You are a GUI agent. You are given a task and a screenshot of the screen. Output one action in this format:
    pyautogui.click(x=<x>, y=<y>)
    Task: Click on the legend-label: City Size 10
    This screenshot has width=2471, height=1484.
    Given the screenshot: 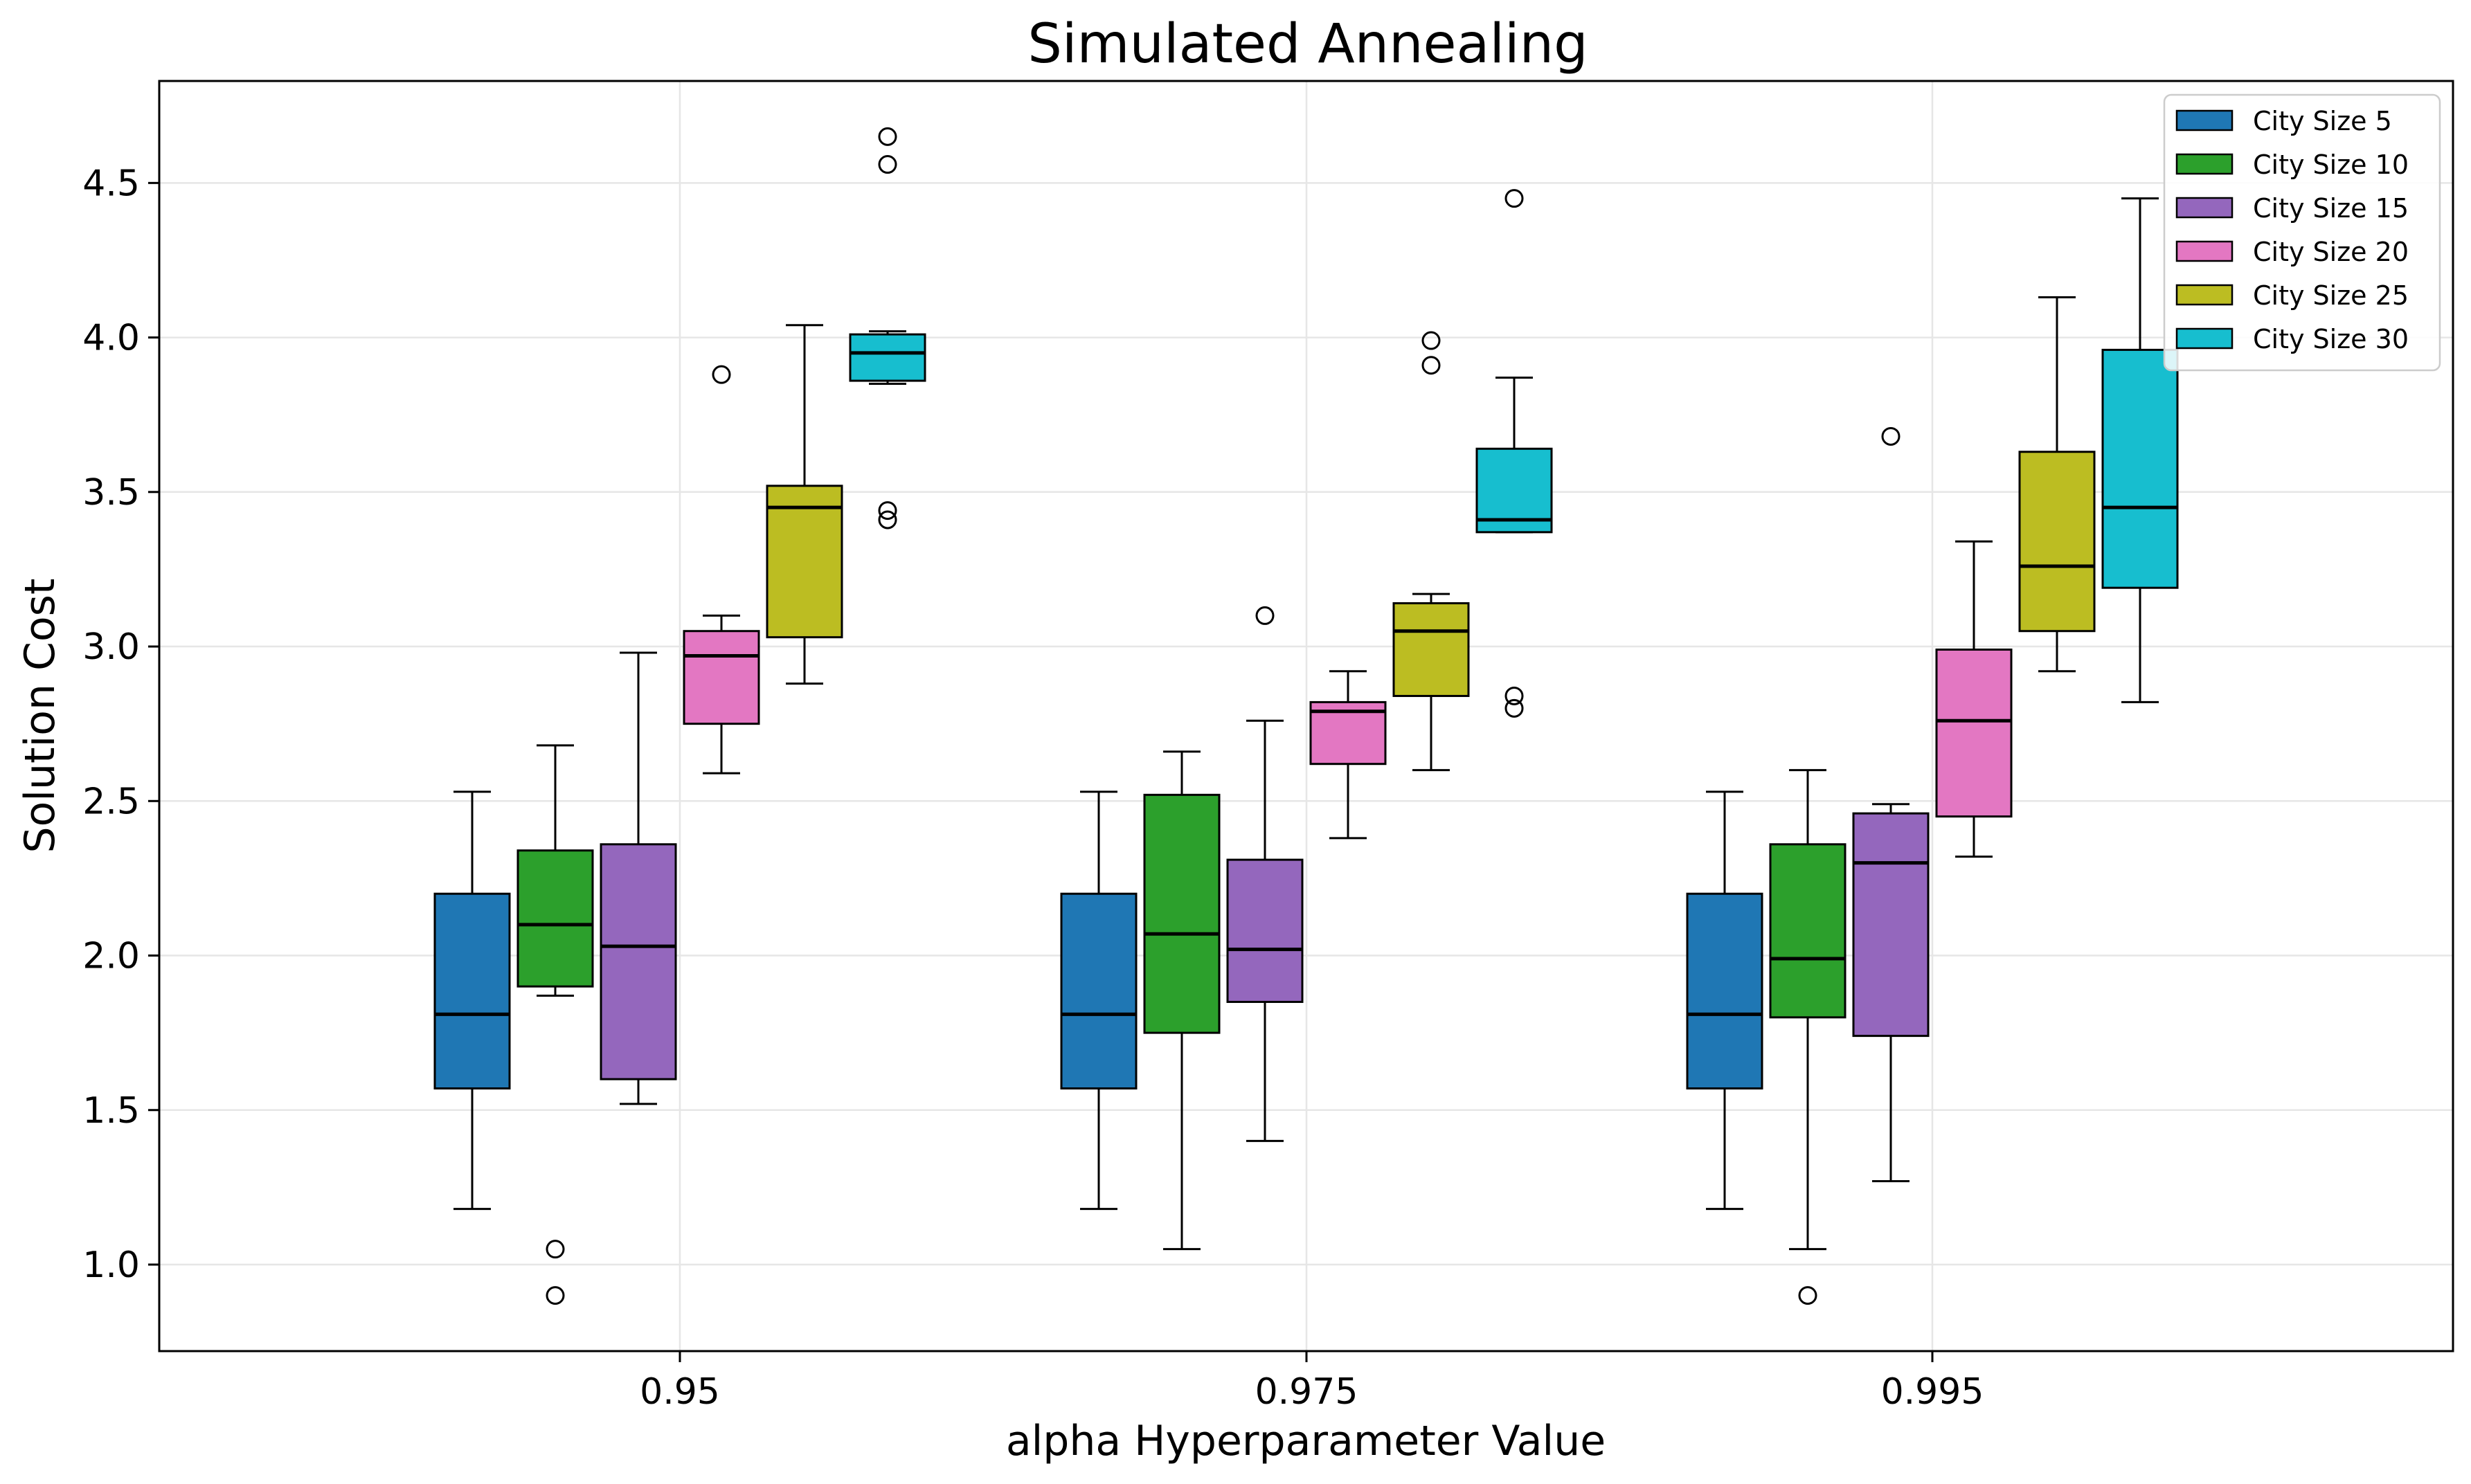 What is the action you would take?
    pyautogui.click(x=2331, y=165)
    